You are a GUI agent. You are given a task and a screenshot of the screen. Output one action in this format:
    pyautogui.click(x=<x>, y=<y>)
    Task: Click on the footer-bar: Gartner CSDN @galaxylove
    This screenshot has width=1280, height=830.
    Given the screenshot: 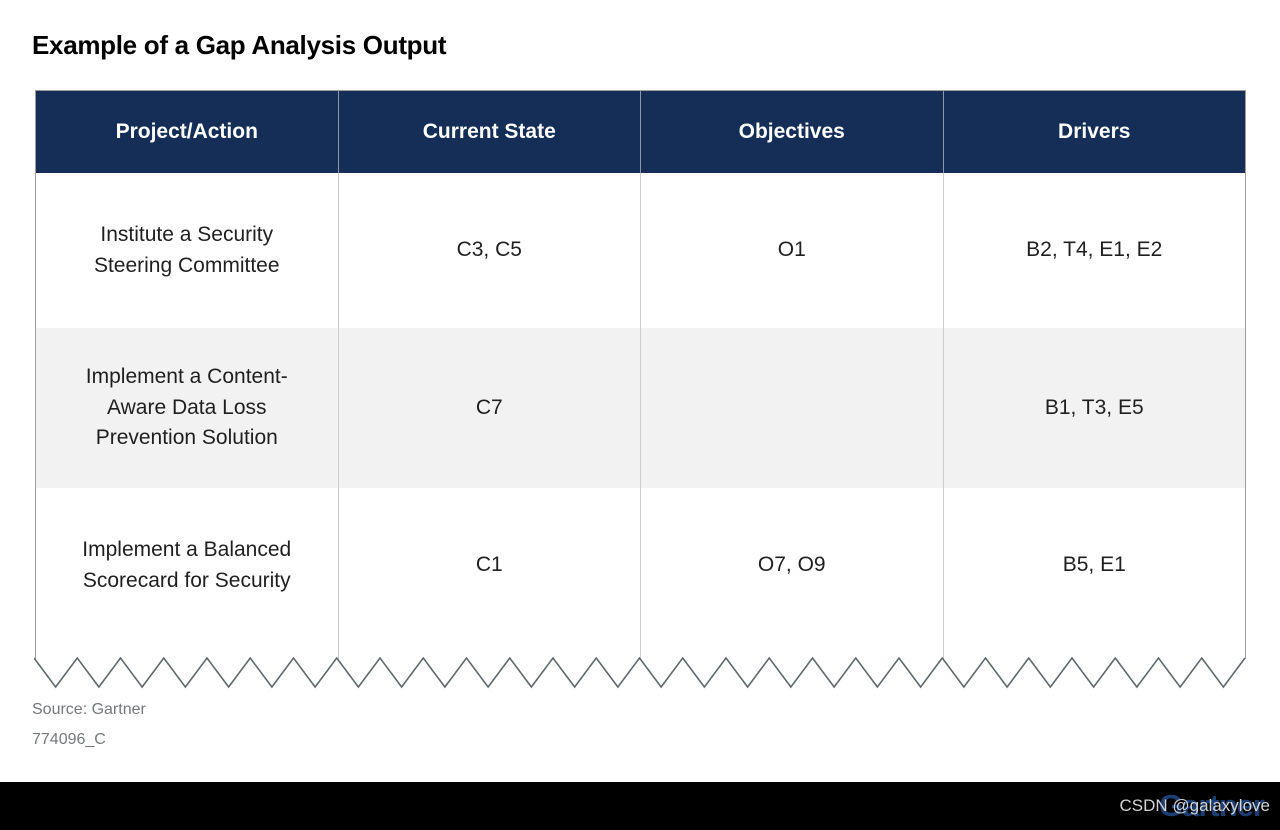 What is the action you would take?
    pyautogui.click(x=640, y=806)
    